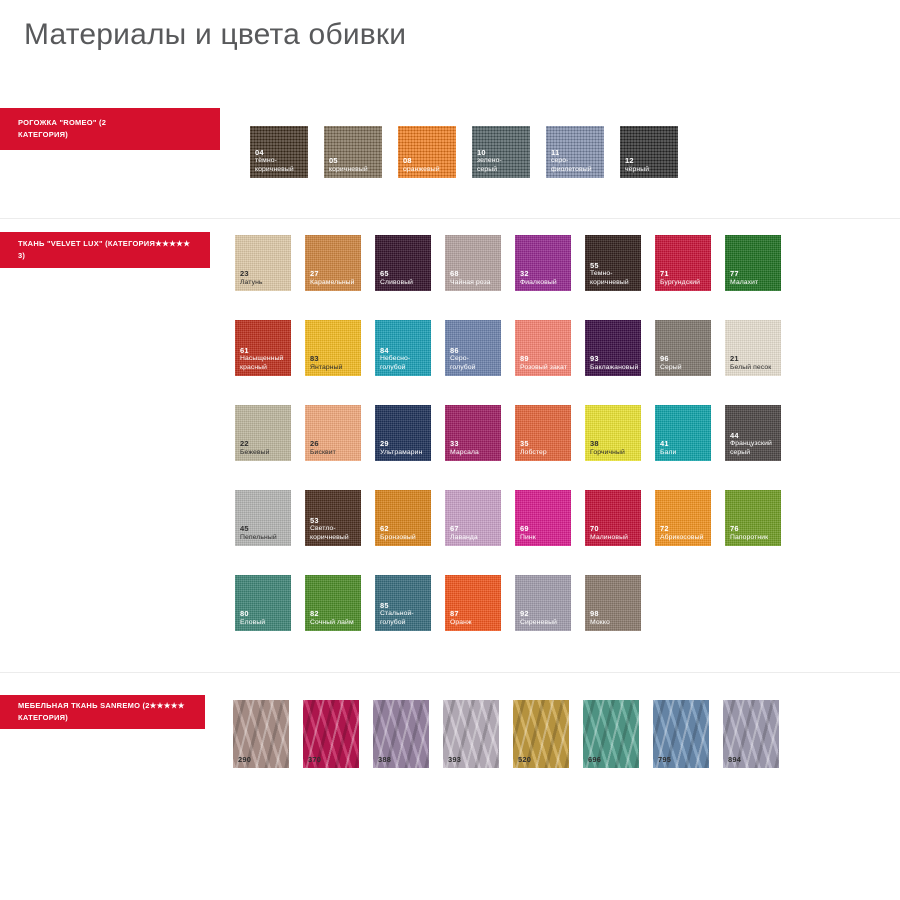 Image resolution: width=900 pixels, height=900 pixels. Describe the element at coordinates (403, 263) in the screenshot. I see `swatch-tile: 65 Сливовый` at that location.